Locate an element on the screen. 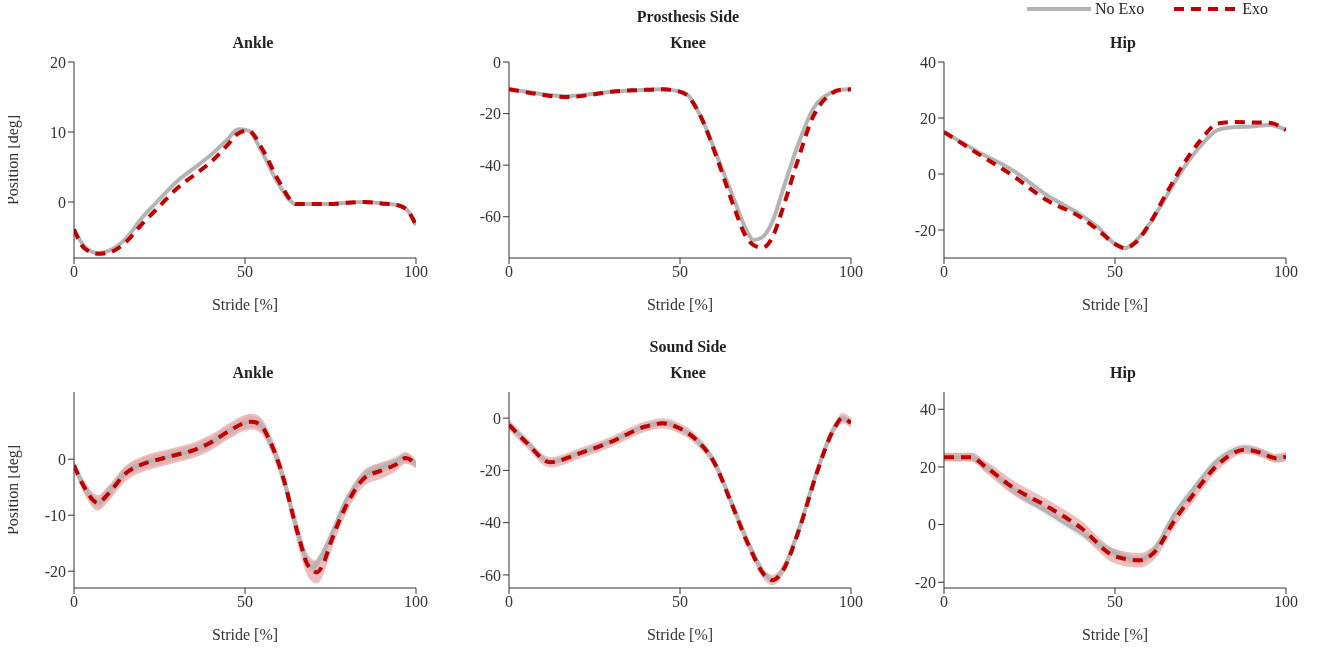 The width and height of the screenshot is (1317, 660). text: Sound Side is located at coordinates (688, 347).